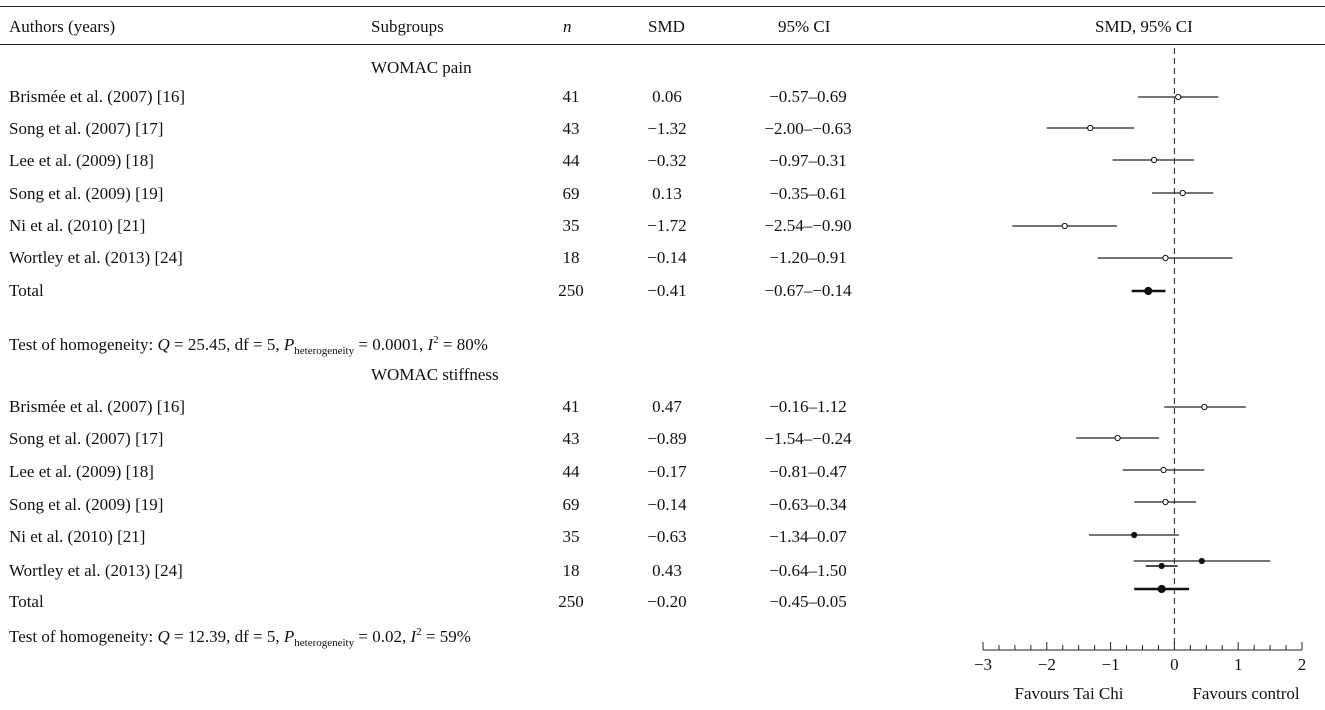 This screenshot has height=710, width=1325. I want to click on study-ci: −2.00–−0.63, so click(808, 128).